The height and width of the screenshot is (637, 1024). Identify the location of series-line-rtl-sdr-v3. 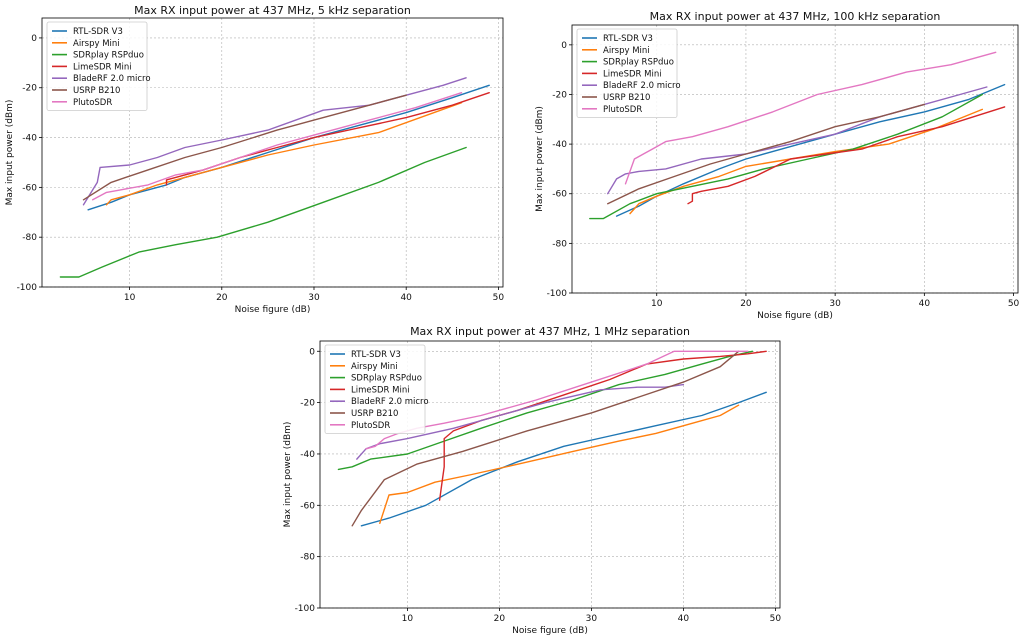
(563, 459).